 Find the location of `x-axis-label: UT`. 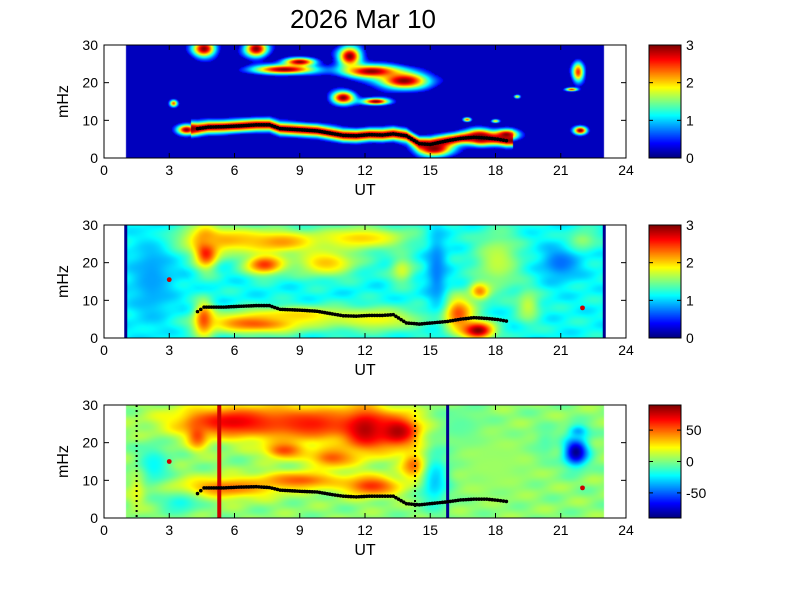

x-axis-label: UT is located at coordinates (365, 370).